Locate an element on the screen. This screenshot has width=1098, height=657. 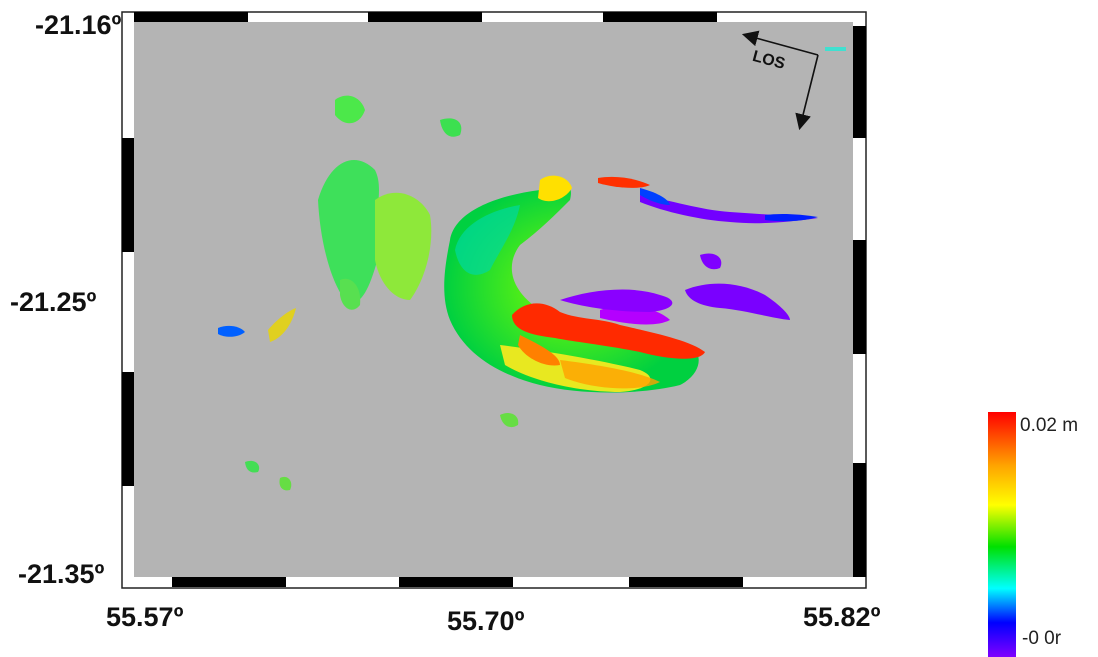
top-border-scale is located at coordinates (425, 17).